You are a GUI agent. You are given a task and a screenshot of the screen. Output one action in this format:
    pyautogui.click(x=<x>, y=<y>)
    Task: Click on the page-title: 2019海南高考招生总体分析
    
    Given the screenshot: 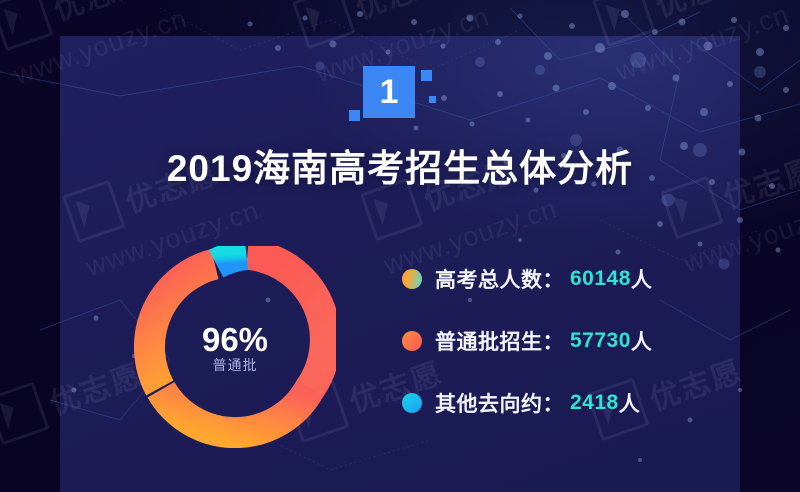 What is the action you would take?
    pyautogui.click(x=400, y=168)
    